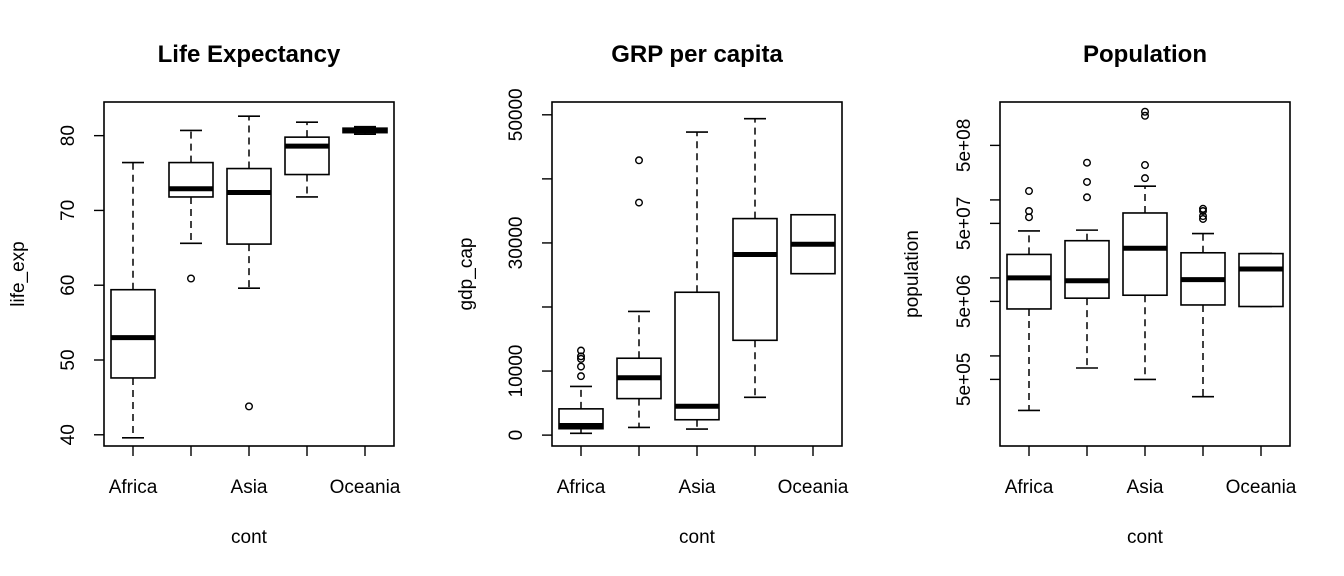  Describe the element at coordinates (697, 54) in the screenshot. I see `chart-title: GRP per capita` at that location.